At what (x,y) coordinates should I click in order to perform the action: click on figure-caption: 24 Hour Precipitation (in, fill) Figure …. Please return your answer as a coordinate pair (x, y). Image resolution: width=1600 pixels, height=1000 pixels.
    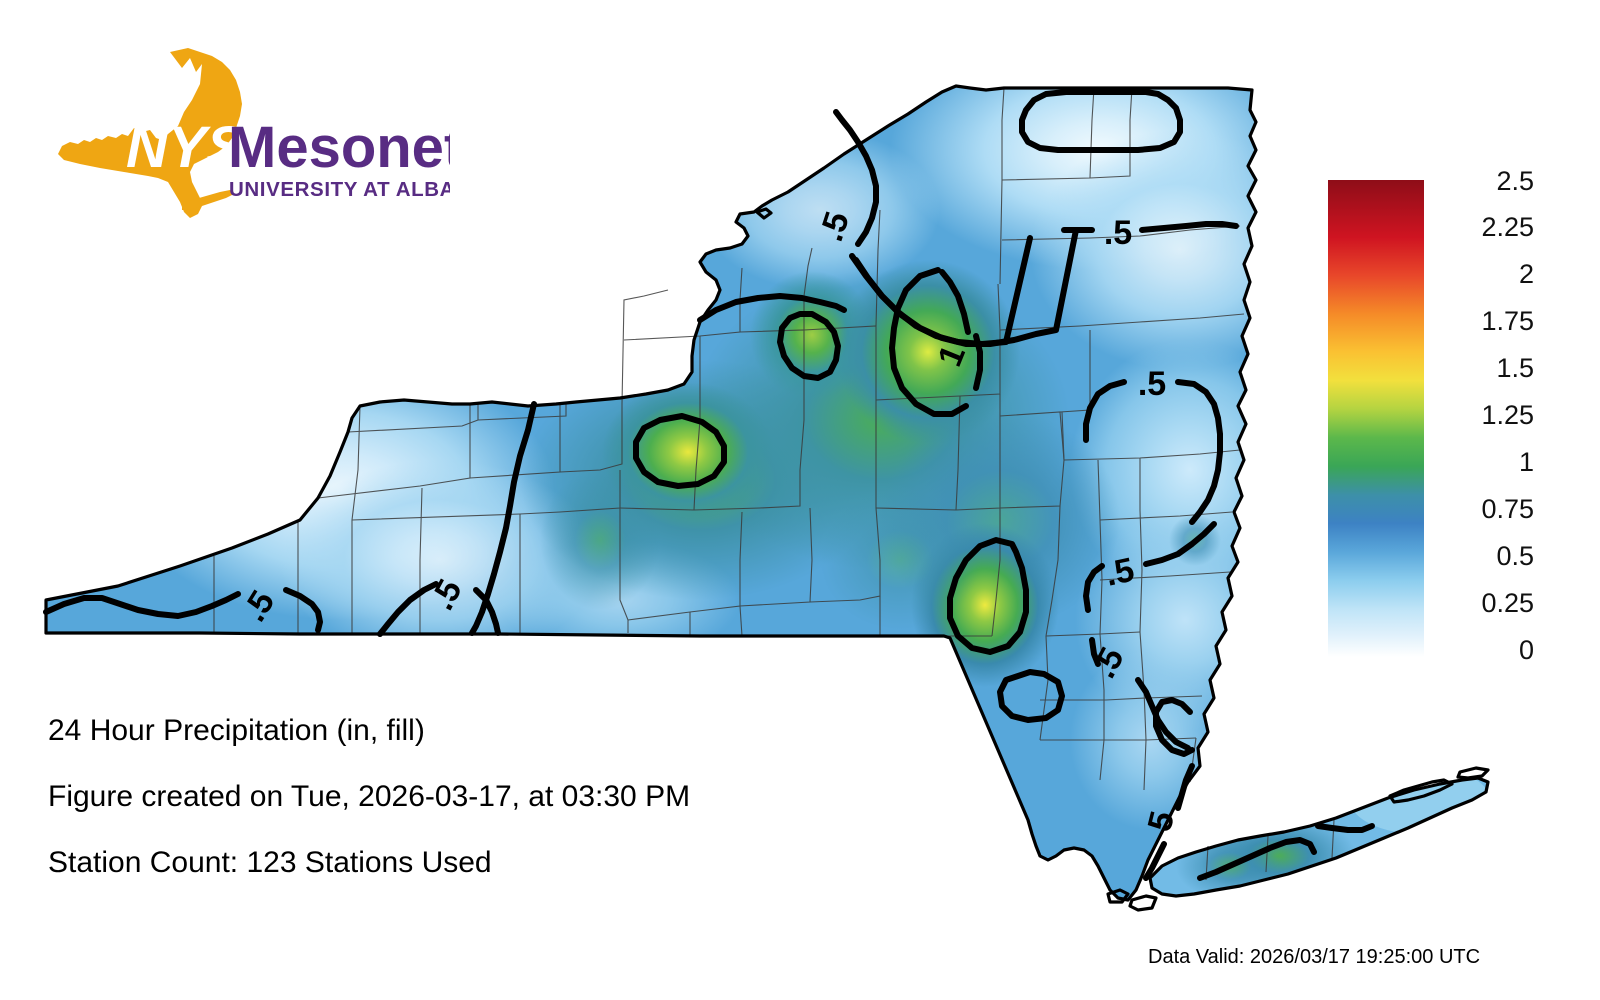
    Looking at the image, I should click on (369, 815).